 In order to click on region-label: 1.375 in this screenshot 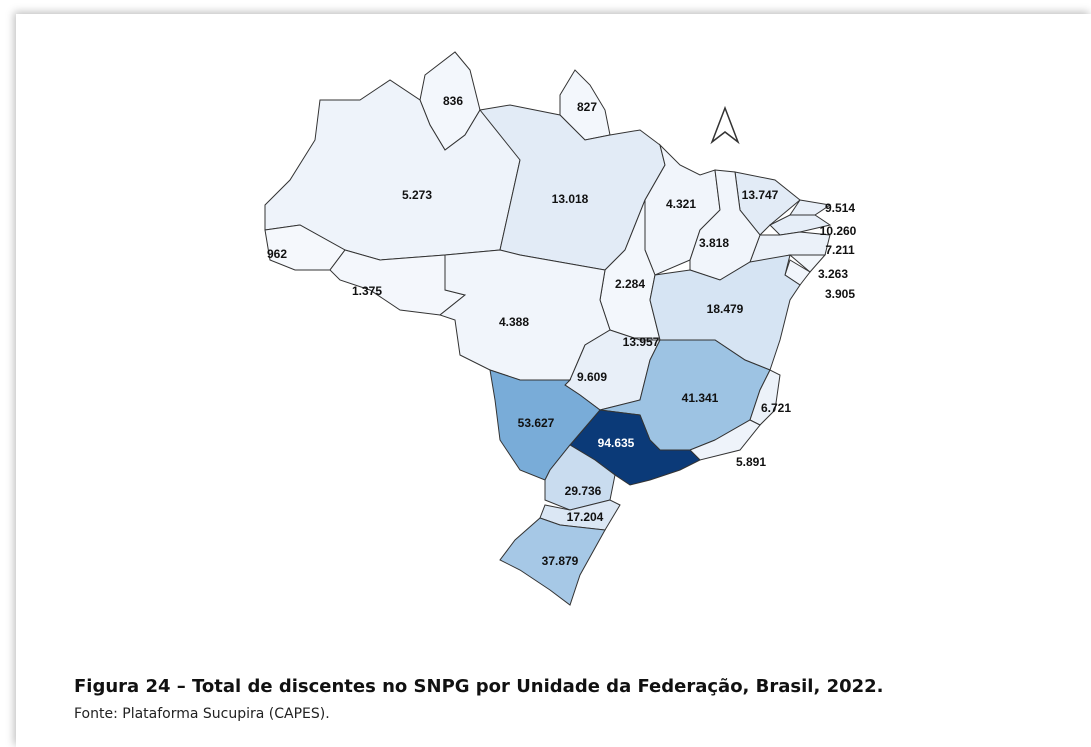, I will do `click(367, 291)`.